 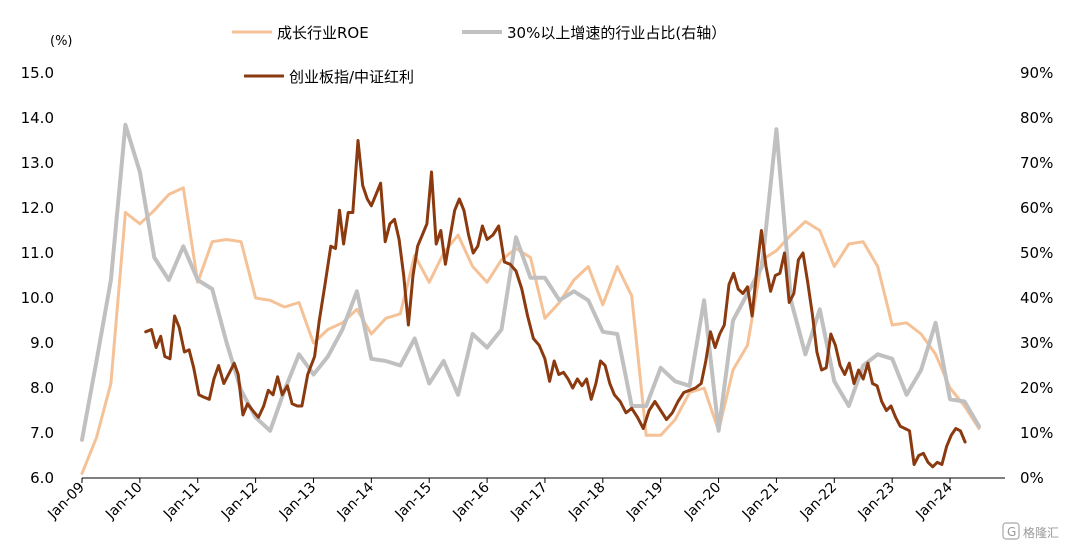 What do you see at coordinates (61, 41) in the screenshot?
I see `y-unit-label: (%)` at bounding box center [61, 41].